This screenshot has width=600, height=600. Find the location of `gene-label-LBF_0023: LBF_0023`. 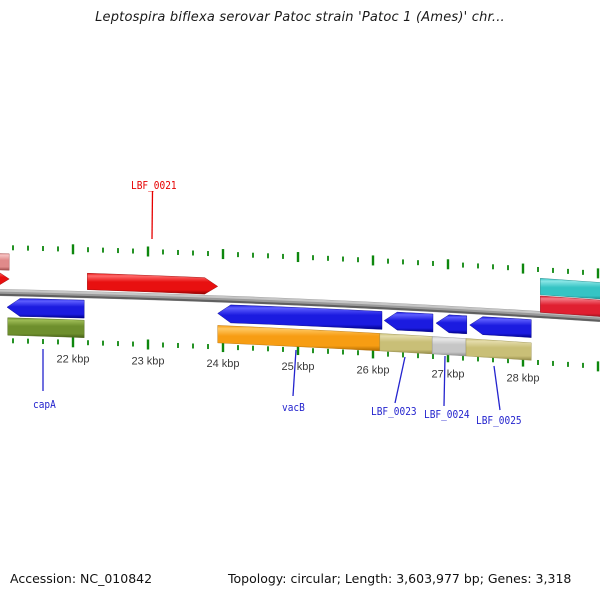

gene-label-LBF_0023: LBF_0023 is located at coordinates (394, 411).